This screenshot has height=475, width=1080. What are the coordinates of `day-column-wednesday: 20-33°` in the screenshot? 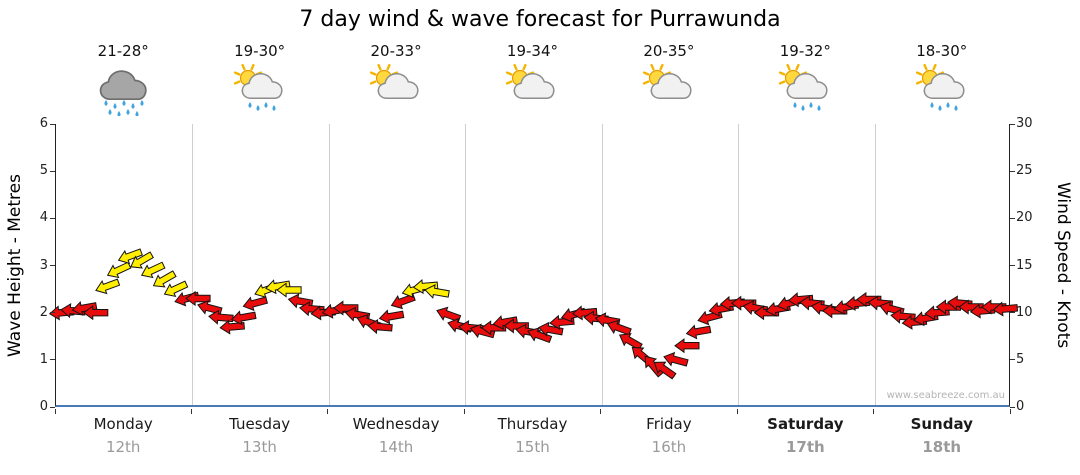 It's located at (396, 79).